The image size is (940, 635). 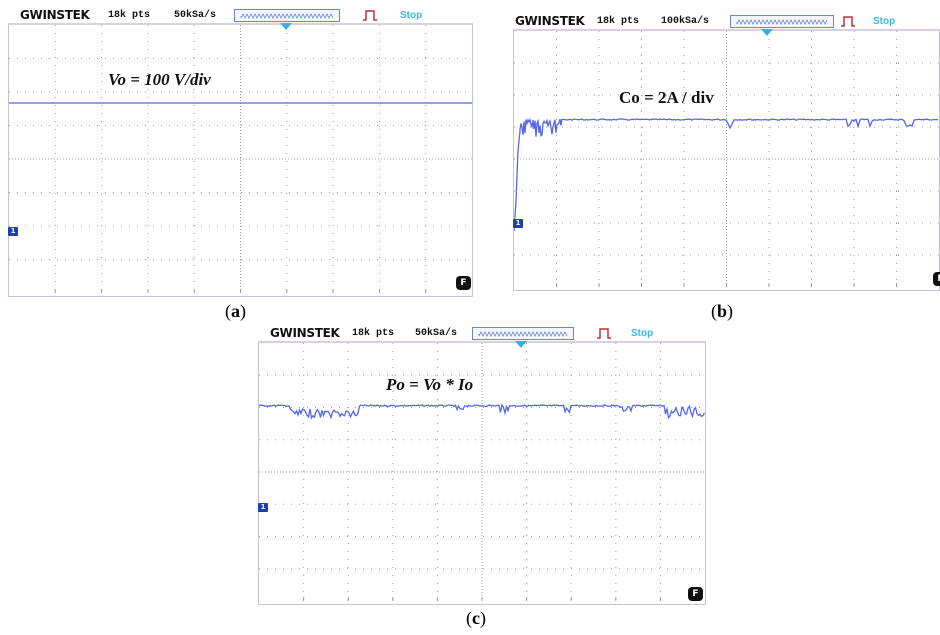 What do you see at coordinates (726, 22) in the screenshot?
I see `scope-header: GWINSTEK 18k pts 100kSa/s Stop` at bounding box center [726, 22].